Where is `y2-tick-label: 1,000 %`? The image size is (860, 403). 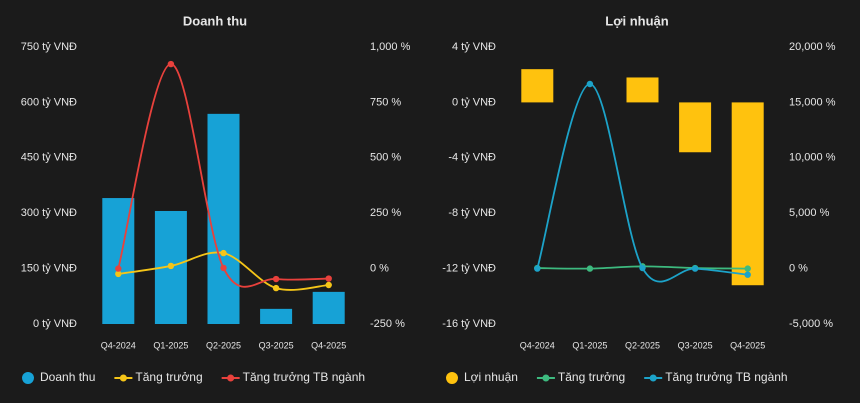 y2-tick-label: 1,000 % is located at coordinates (390, 47).